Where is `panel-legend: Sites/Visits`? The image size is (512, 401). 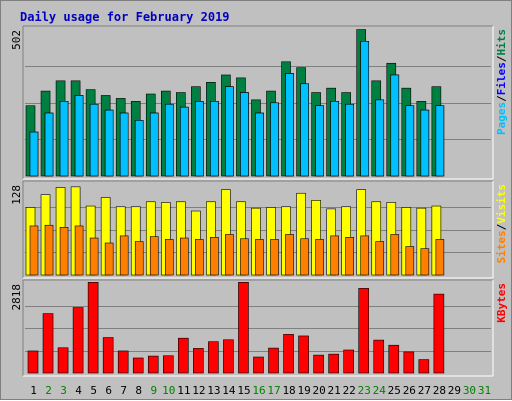
panel-legend: Sites/Visits is located at coordinates (501, 224).